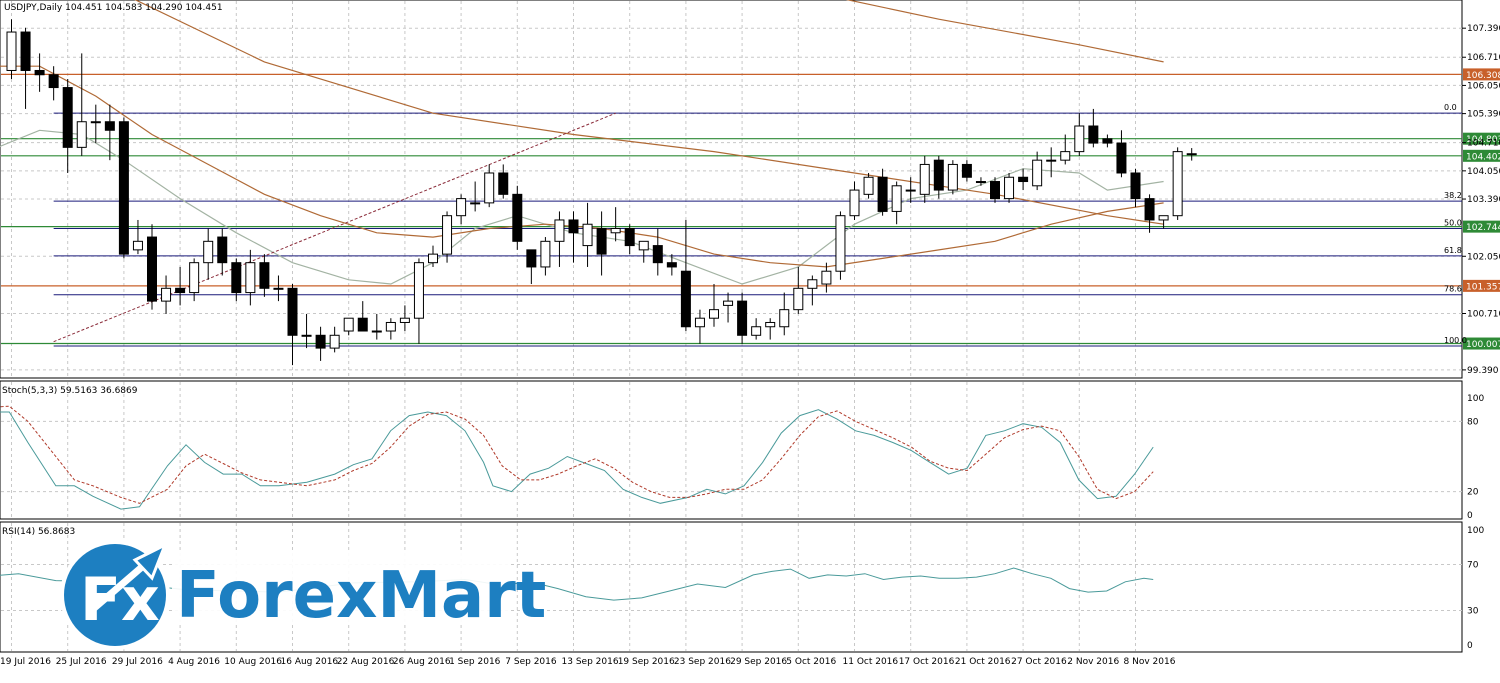 This screenshot has width=1500, height=683. Describe the element at coordinates (137, 662) in the screenshot. I see `x-tick-label: 29 Jul 2016` at that location.